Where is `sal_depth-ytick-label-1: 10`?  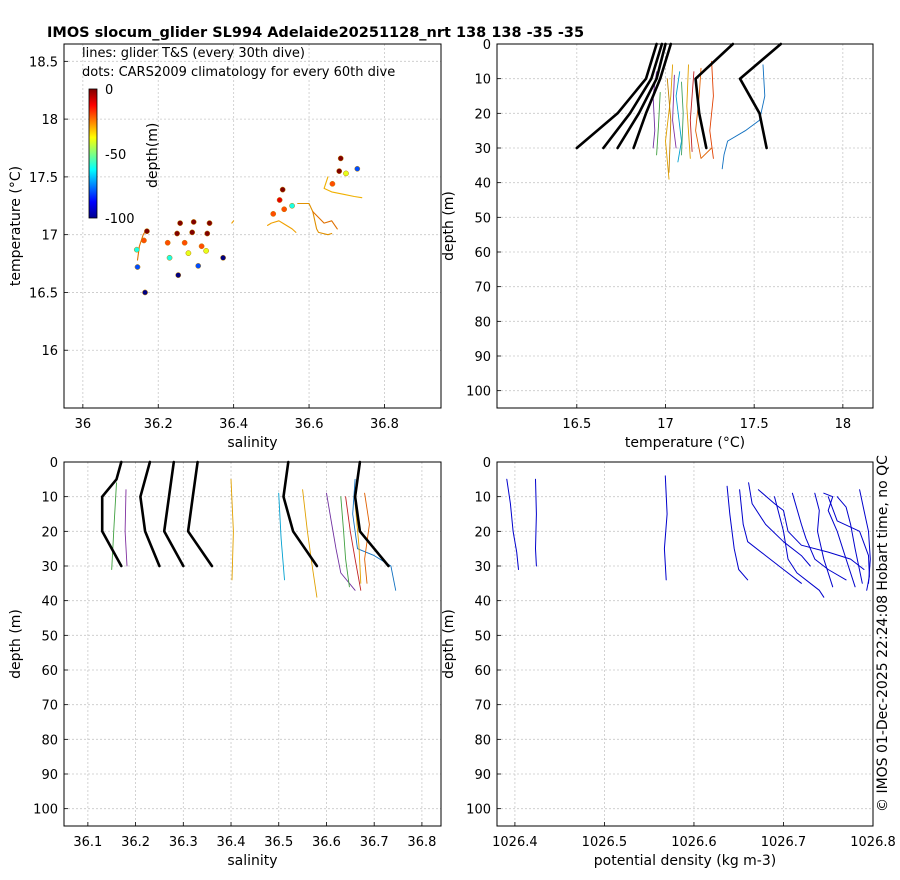
sal_depth-ytick-label-1: 10 is located at coordinates (49, 498).